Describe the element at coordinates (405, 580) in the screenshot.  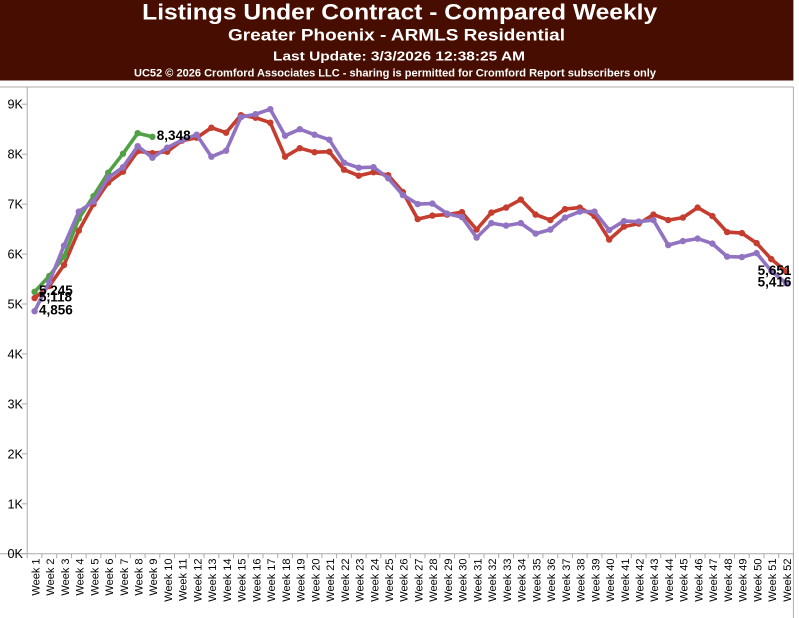
I see `svg-text: Week 26` at that location.